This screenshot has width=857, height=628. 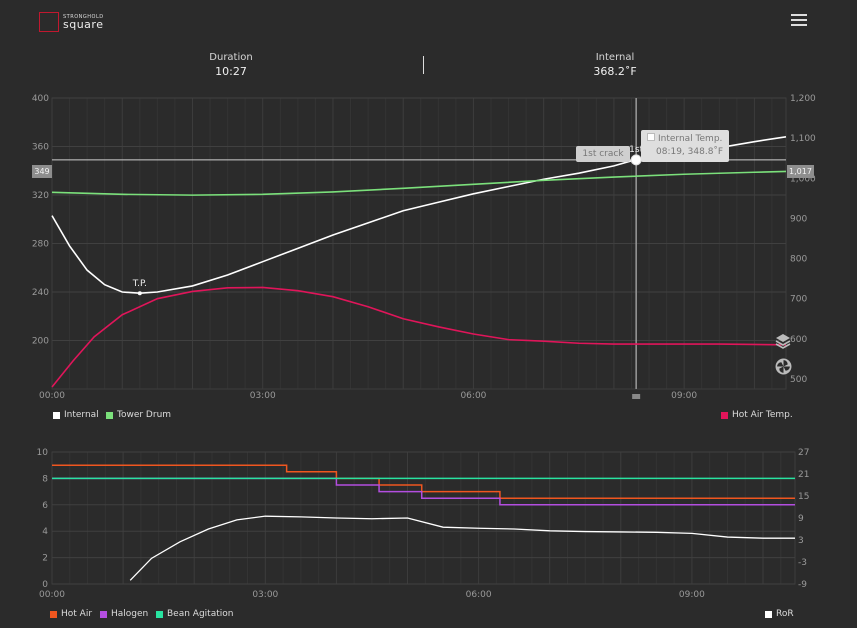 I want to click on duration-stat: Duration 10:27, so click(x=231, y=65).